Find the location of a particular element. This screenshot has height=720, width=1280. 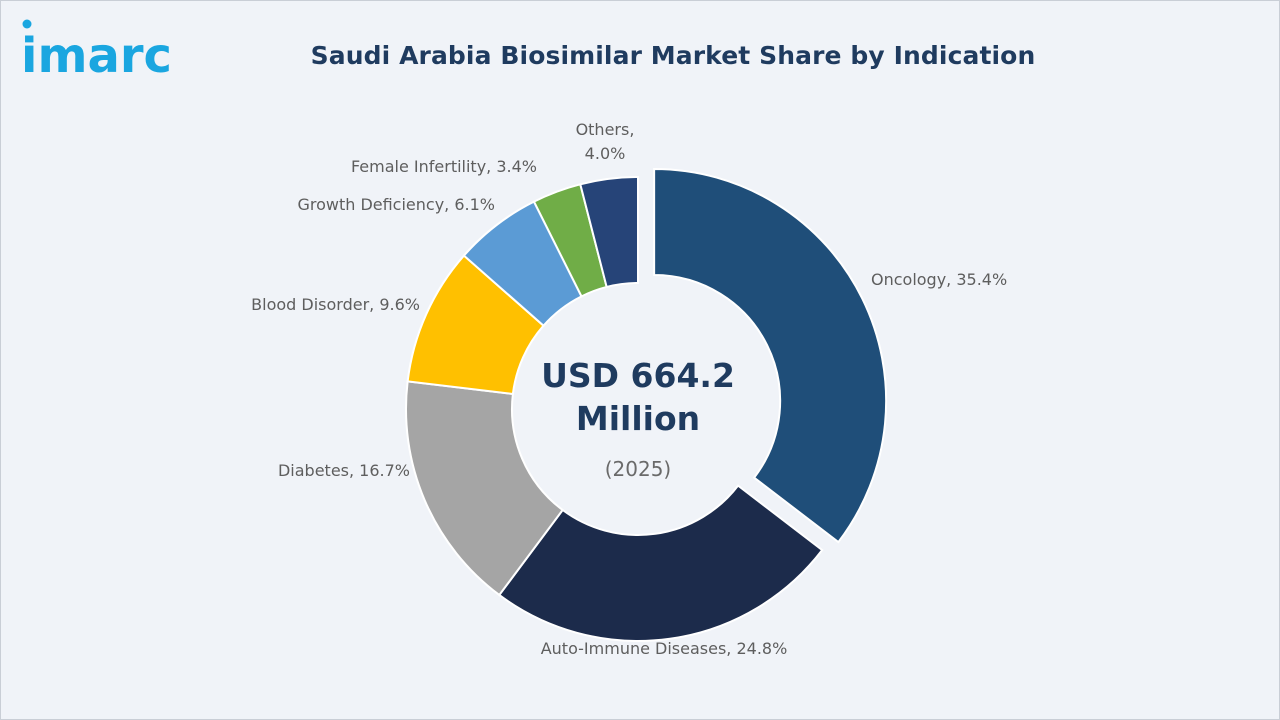

label-growth-deficiency: Growth Deficiency, 6.1% is located at coordinates (396, 204).